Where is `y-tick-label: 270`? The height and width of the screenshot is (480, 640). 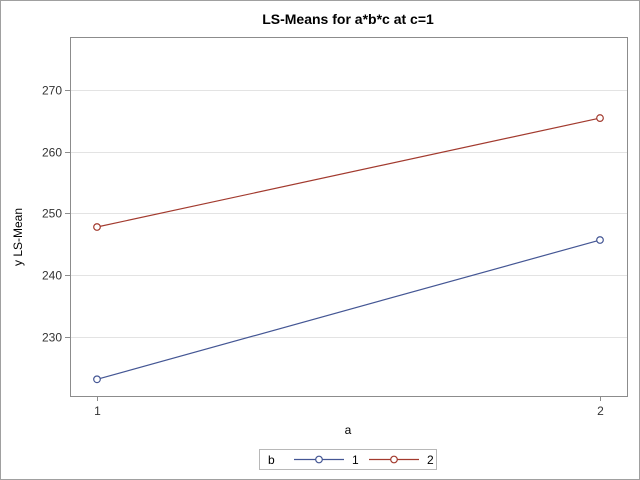
y-tick-label: 270 is located at coordinates (52, 91).